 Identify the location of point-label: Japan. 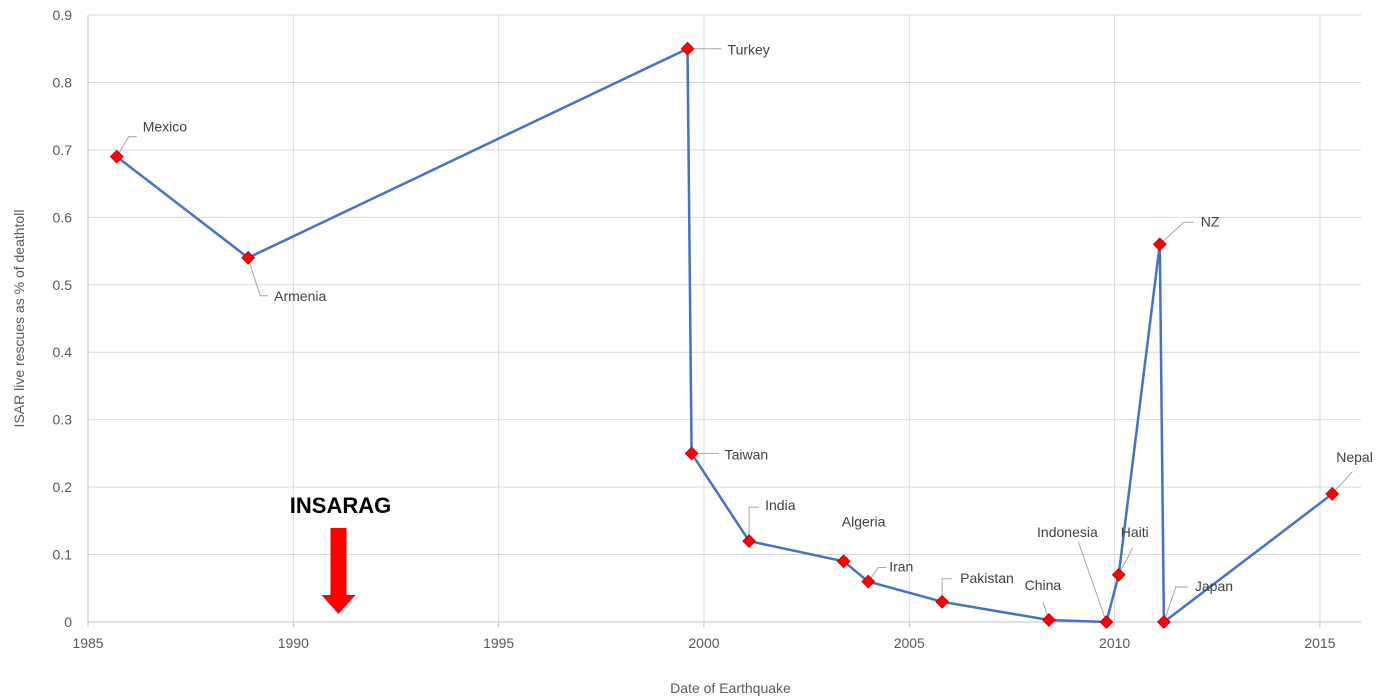
(1214, 586).